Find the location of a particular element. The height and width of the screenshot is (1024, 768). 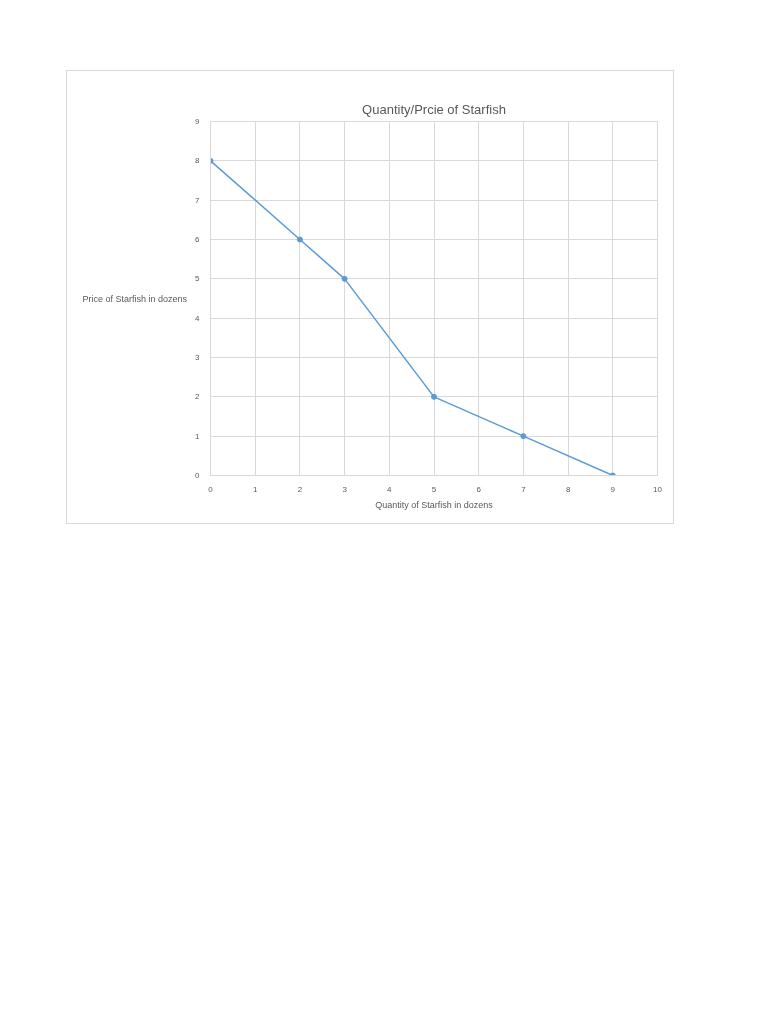

x-tick-label: 10 is located at coordinates (658, 489).